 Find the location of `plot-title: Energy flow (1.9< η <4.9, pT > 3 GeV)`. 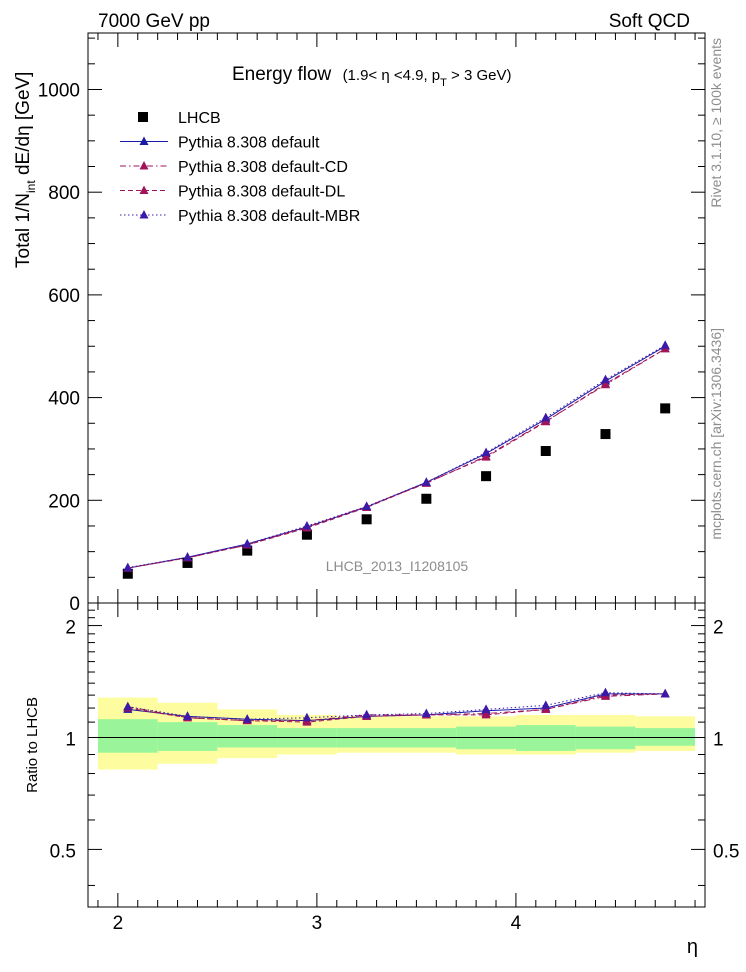

plot-title: Energy flow (1.9< η <4.9, pT > 3 GeV) is located at coordinates (372, 76).